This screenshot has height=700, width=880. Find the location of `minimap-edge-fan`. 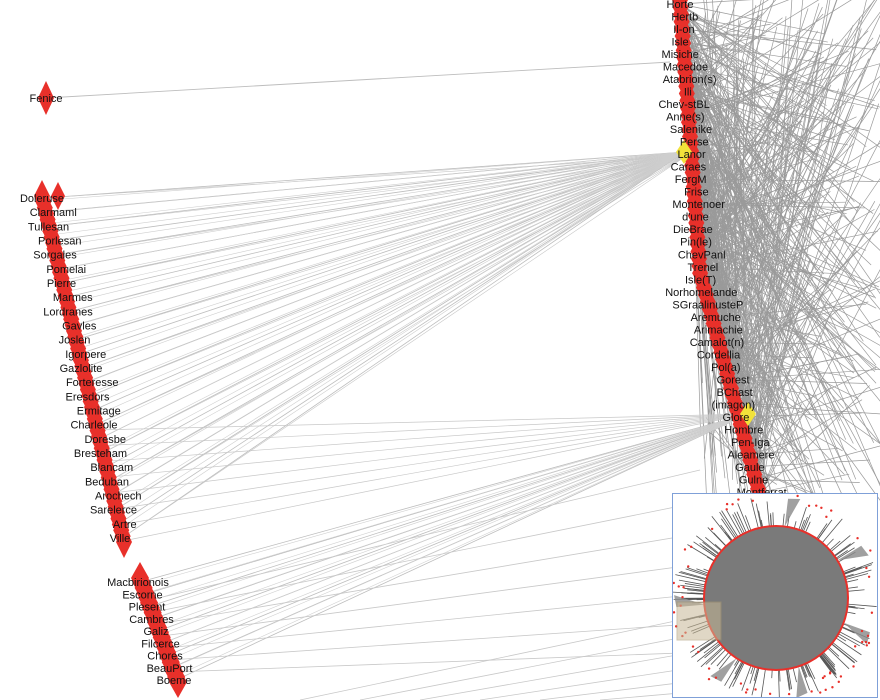

minimap-edge-fan is located at coordinates (802, 681).